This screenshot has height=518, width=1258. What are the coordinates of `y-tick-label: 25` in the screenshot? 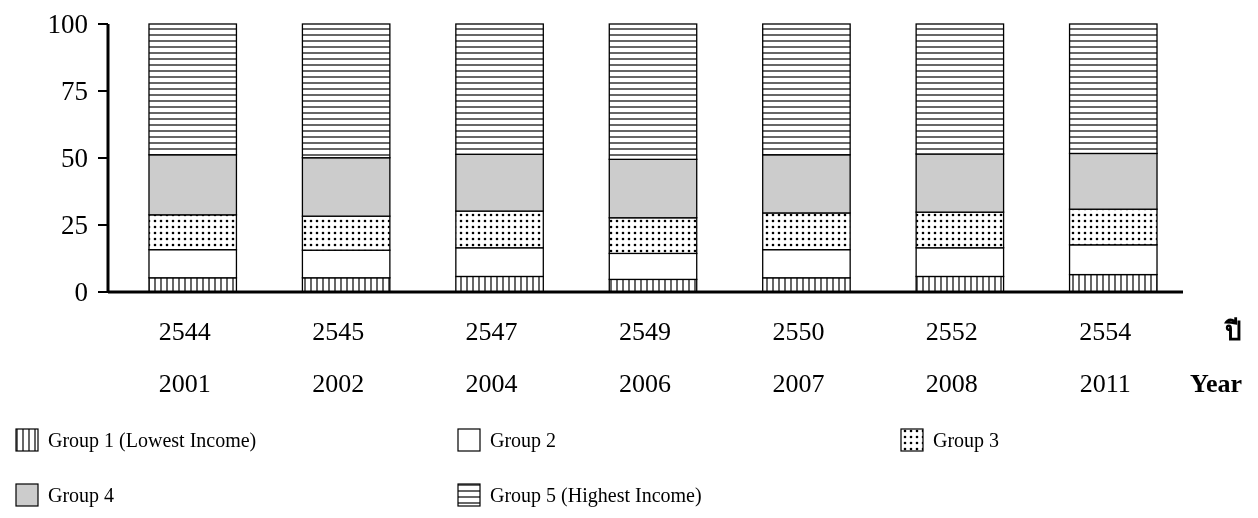 It's located at (74, 225).